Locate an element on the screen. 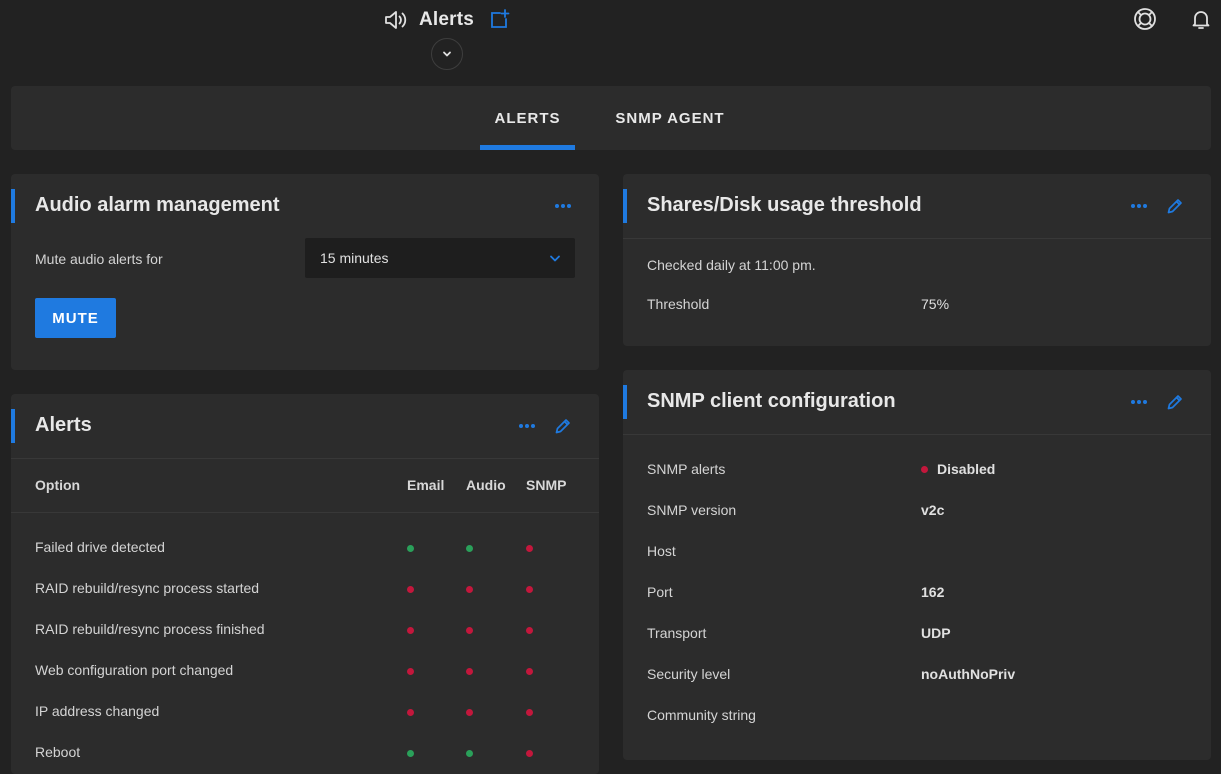 The height and width of the screenshot is (774, 1221). snmp-field-label: Transport is located at coordinates (677, 633).